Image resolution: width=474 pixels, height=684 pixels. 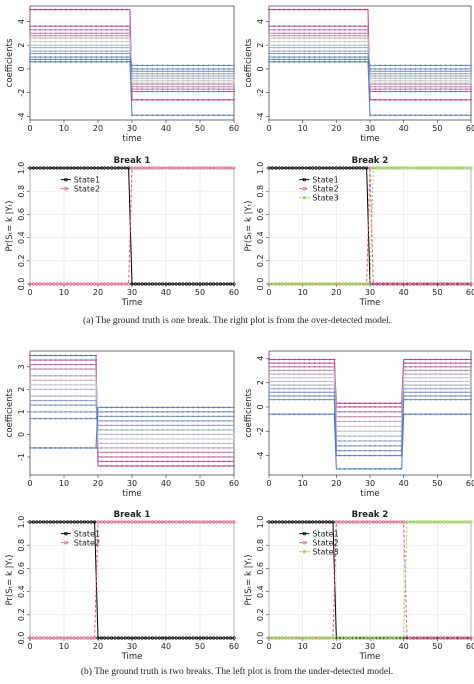 What do you see at coordinates (64, 483) in the screenshot?
I see `x-tick-label: 10` at bounding box center [64, 483].